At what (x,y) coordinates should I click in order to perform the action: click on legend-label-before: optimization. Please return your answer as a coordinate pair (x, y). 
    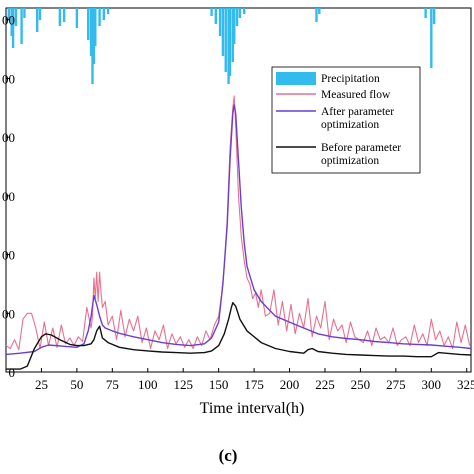
    Looking at the image, I should click on (350, 161).